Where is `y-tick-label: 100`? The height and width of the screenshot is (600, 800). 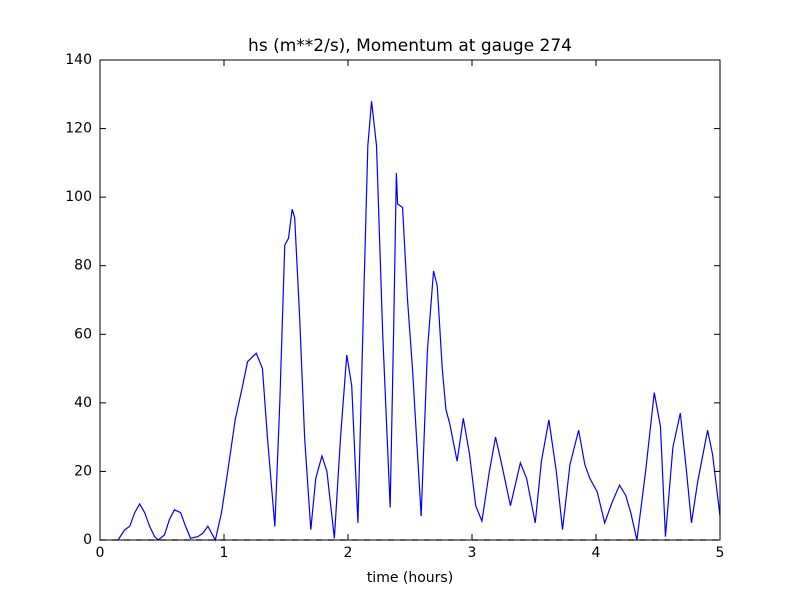
y-tick-label: 100 is located at coordinates (78, 197).